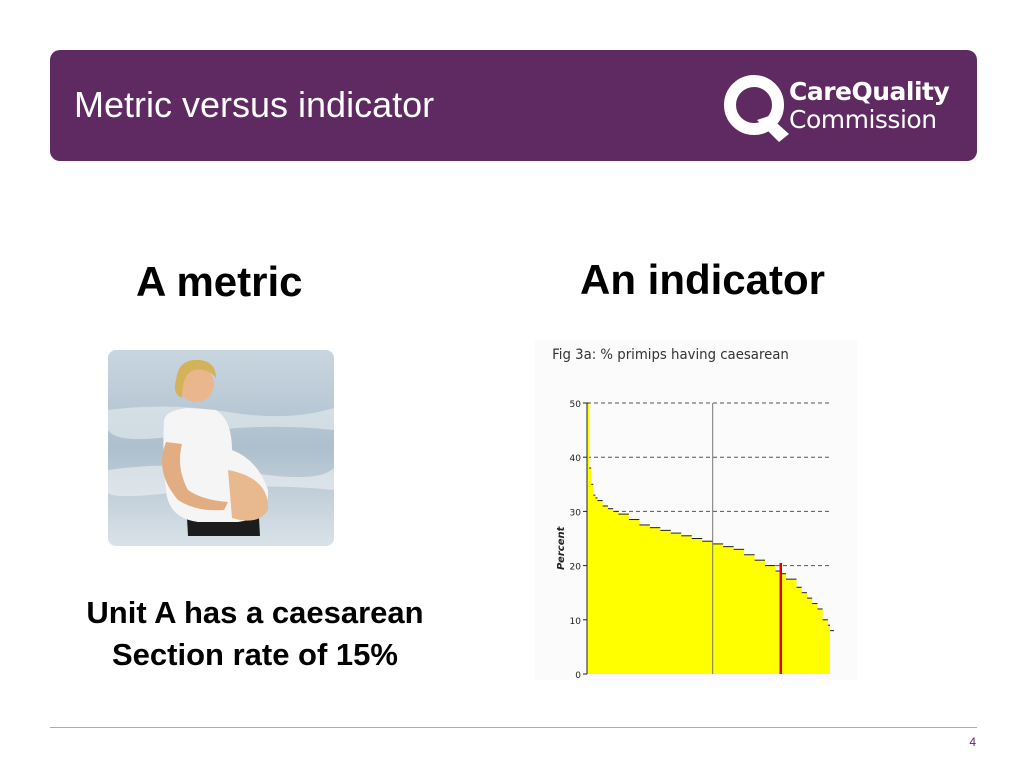 The image size is (1024, 768). I want to click on pregnant-woman-photo, so click(221, 448).